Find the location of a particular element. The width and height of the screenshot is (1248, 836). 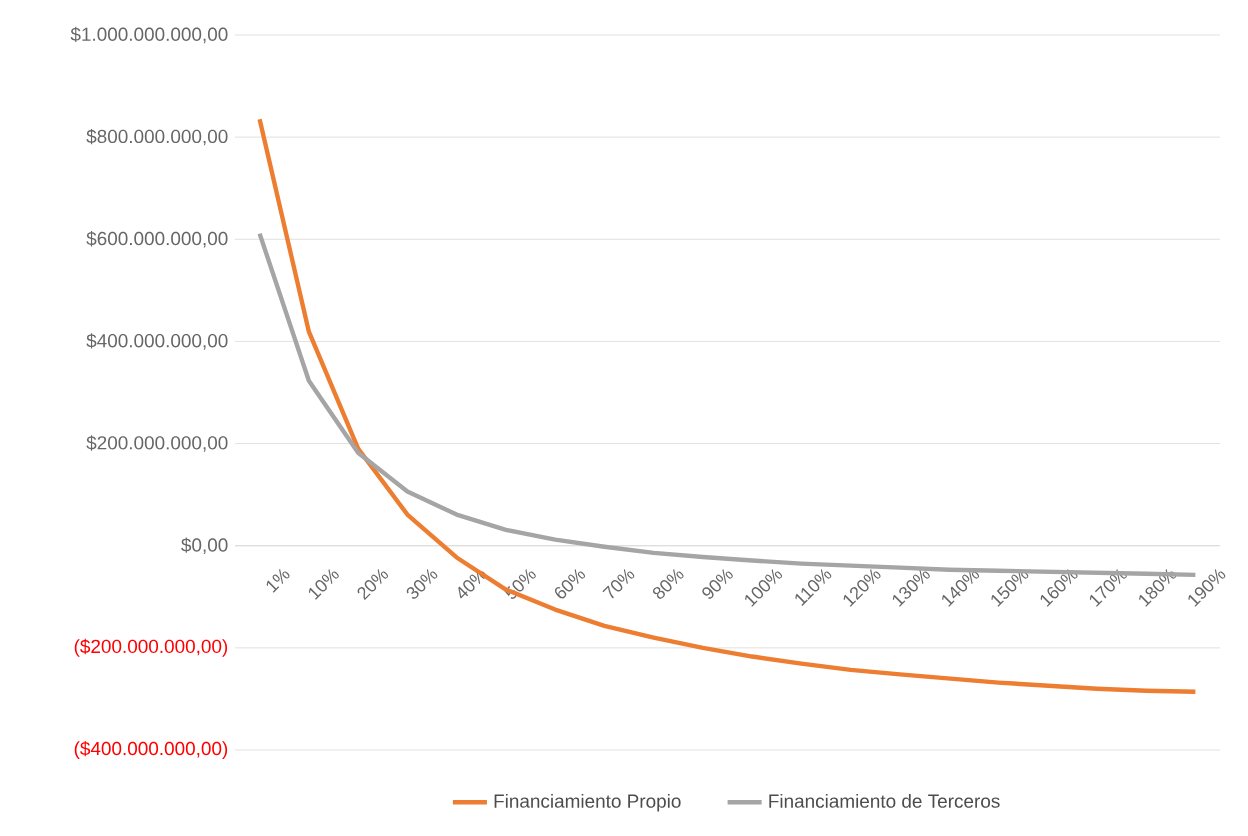

x-tick-label: 60% is located at coordinates (570, 583).